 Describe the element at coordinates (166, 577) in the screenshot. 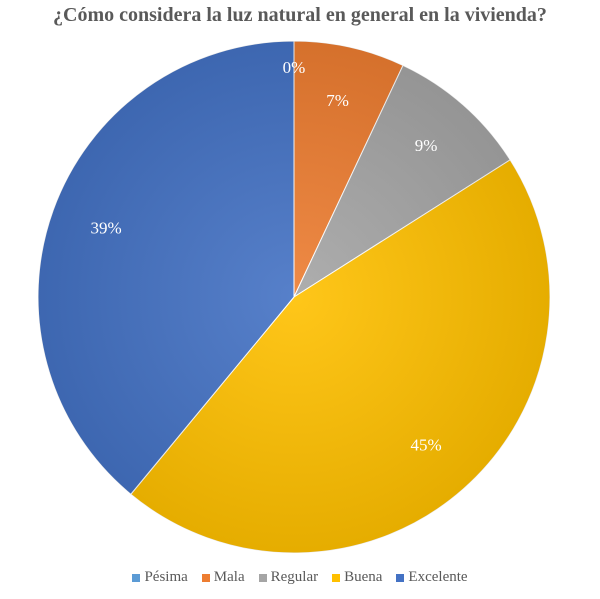

I see `legend-label-pesima: Pésima` at that location.